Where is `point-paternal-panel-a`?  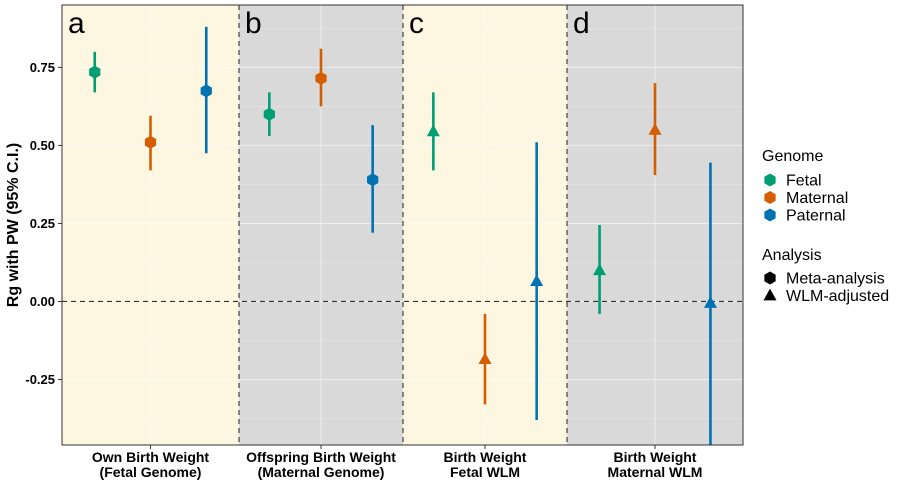 point-paternal-panel-a is located at coordinates (206, 91).